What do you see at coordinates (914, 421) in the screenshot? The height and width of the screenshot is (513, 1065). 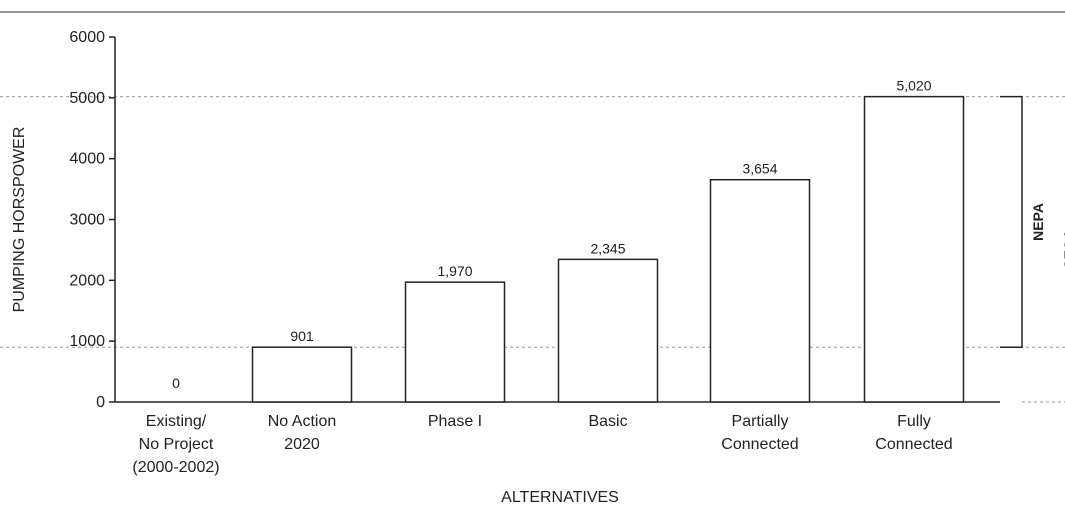 I see `category-label: Fully` at bounding box center [914, 421].